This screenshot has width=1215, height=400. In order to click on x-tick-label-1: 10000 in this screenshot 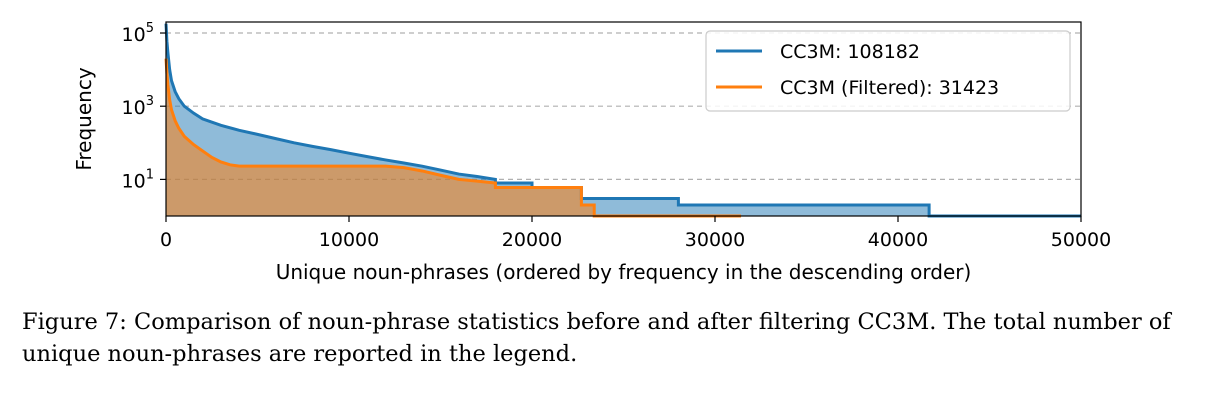, I will do `click(349, 240)`.